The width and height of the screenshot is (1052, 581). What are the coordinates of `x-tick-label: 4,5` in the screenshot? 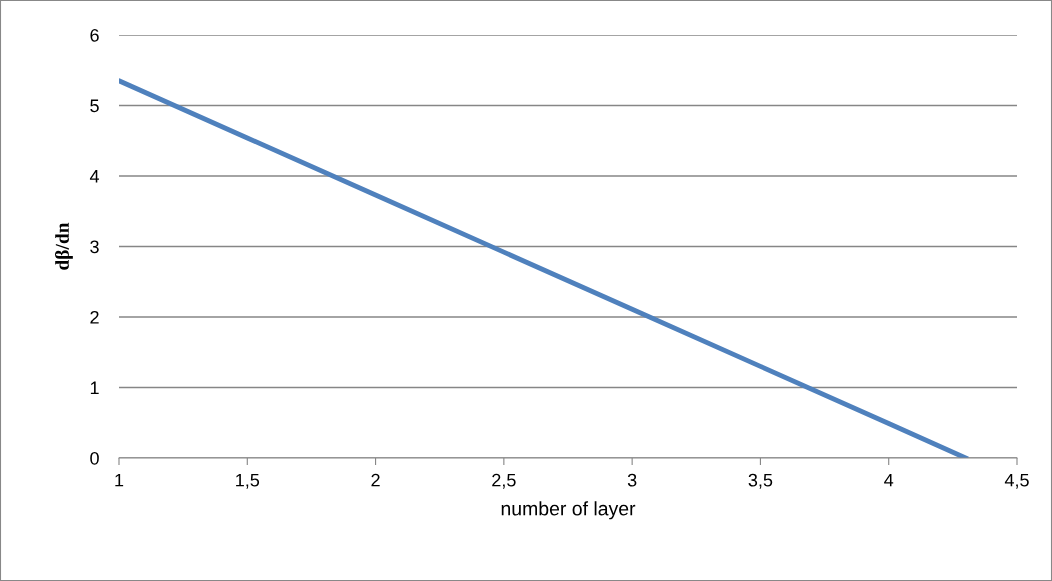 It's located at (1016, 481).